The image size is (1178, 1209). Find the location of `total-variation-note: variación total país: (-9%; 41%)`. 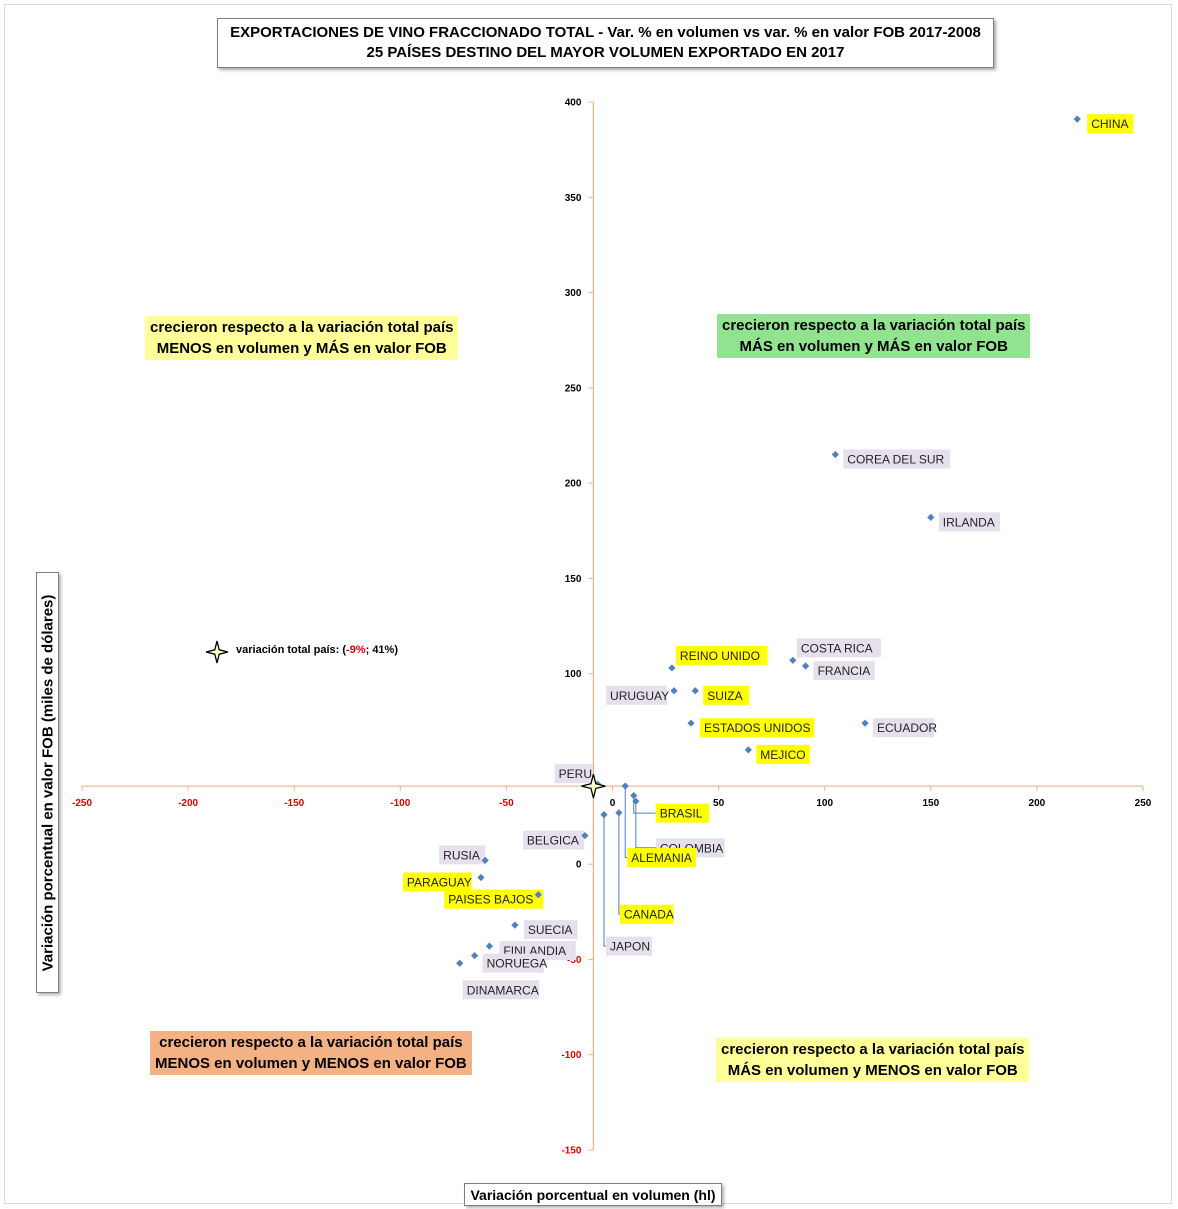

total-variation-note: variación total país: (-9%; 41%) is located at coordinates (317, 650).